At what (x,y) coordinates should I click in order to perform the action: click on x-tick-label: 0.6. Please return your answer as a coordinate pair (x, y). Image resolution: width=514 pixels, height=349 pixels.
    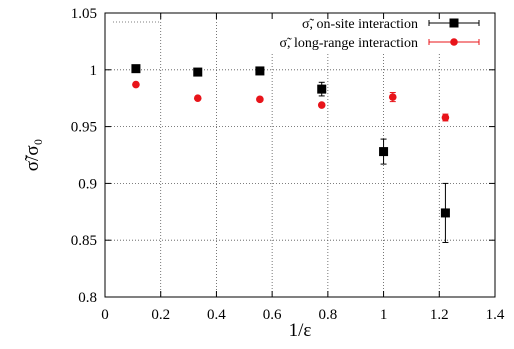
    Looking at the image, I should click on (272, 315).